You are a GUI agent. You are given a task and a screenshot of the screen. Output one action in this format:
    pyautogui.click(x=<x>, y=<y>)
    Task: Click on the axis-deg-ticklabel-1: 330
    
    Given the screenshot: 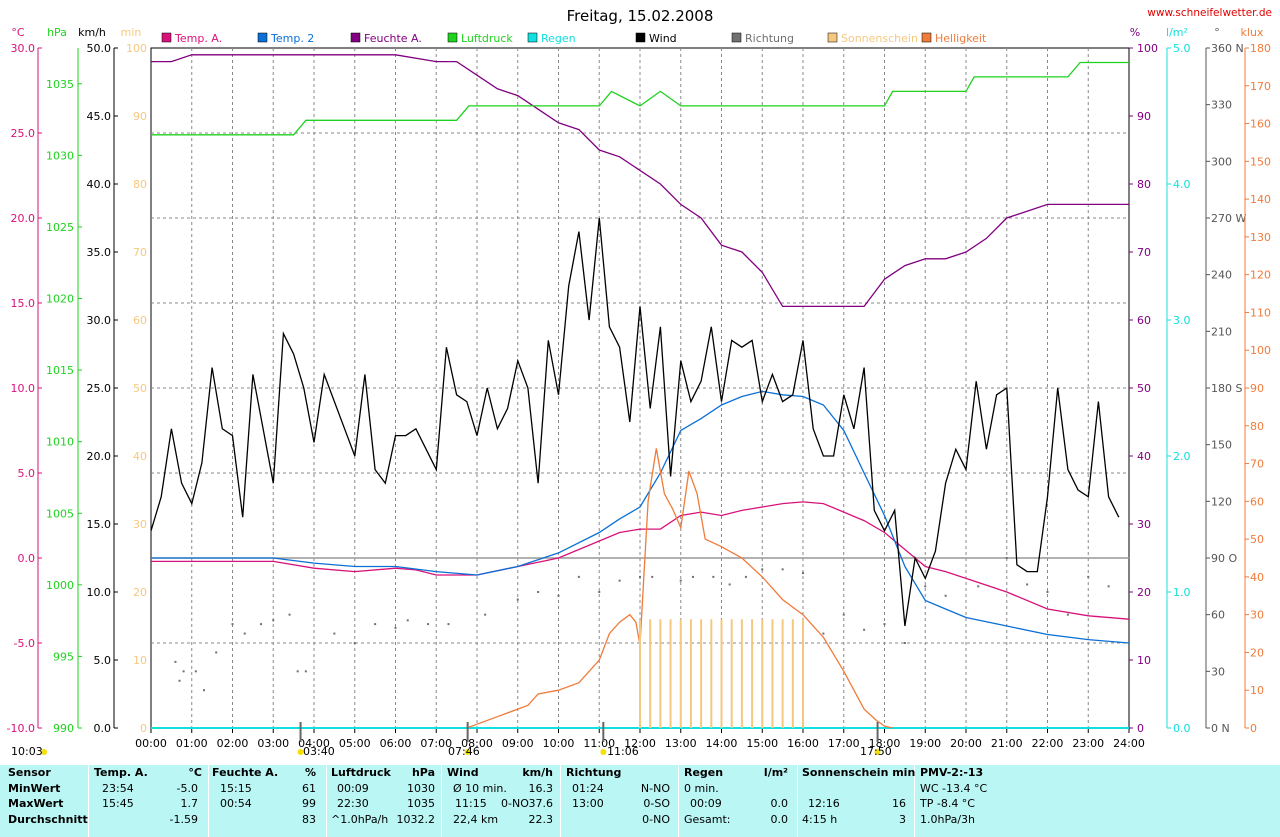 What is the action you would take?
    pyautogui.click(x=1221, y=105)
    